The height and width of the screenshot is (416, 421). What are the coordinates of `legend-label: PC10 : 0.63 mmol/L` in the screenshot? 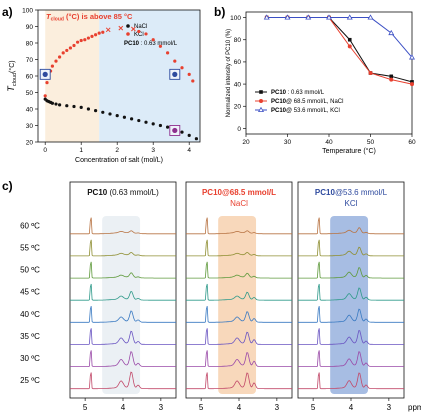 It's located at (298, 93).